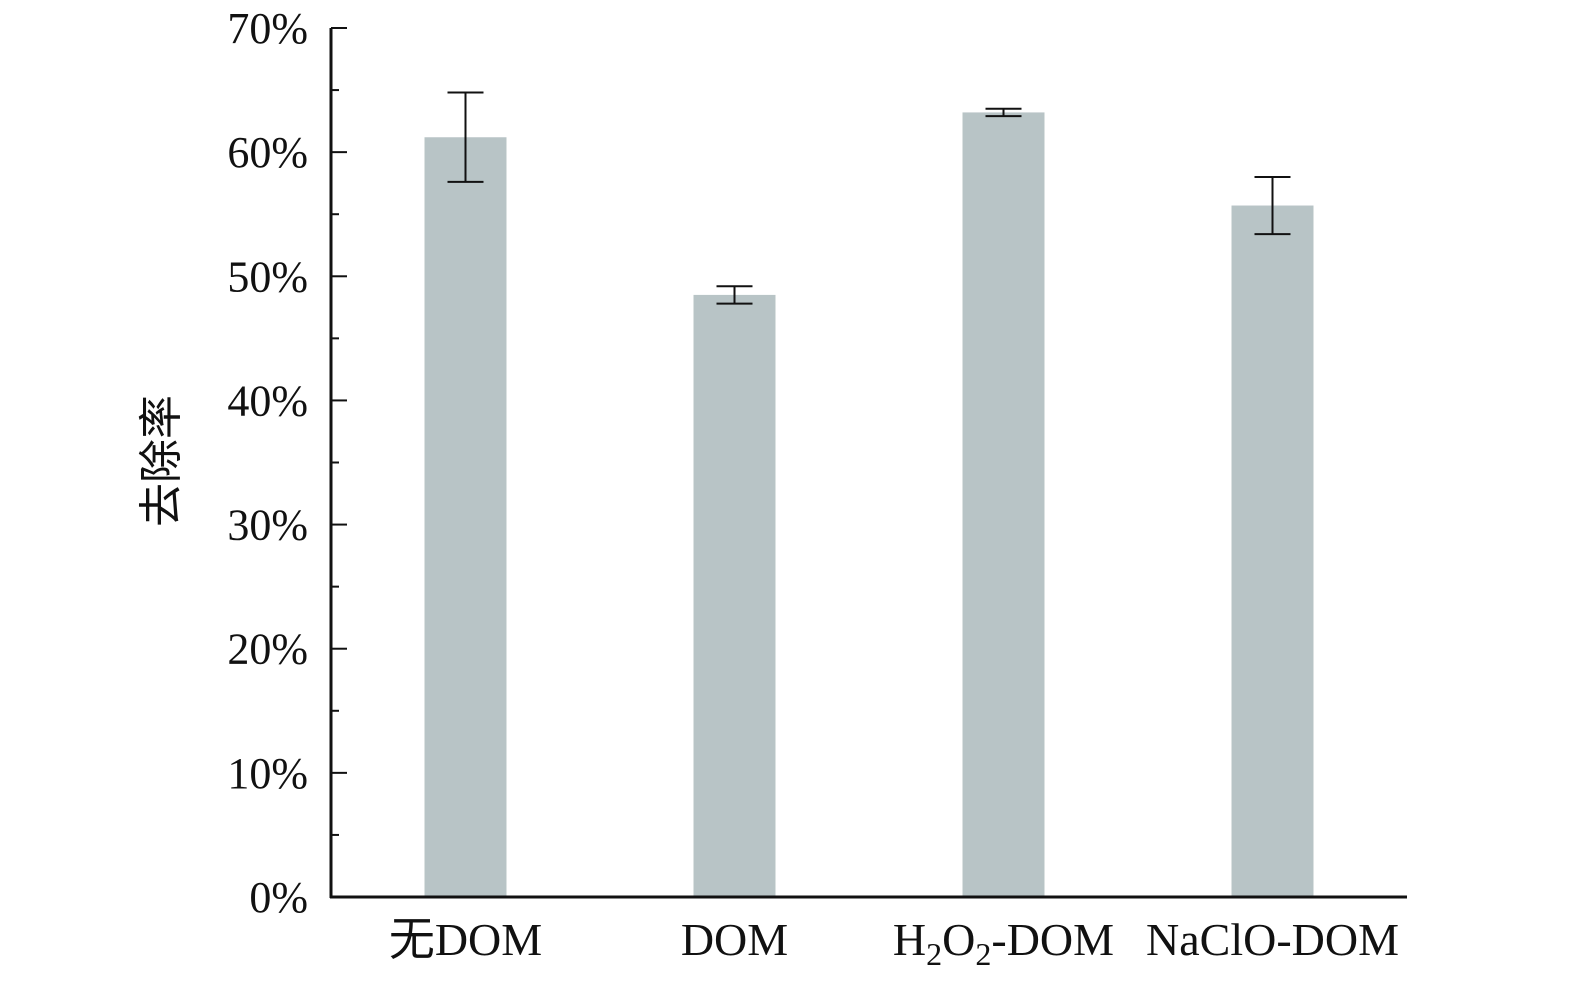  Describe the element at coordinates (1272, 939) in the screenshot. I see `x-tick-label-3: NaClO-DOM` at that location.